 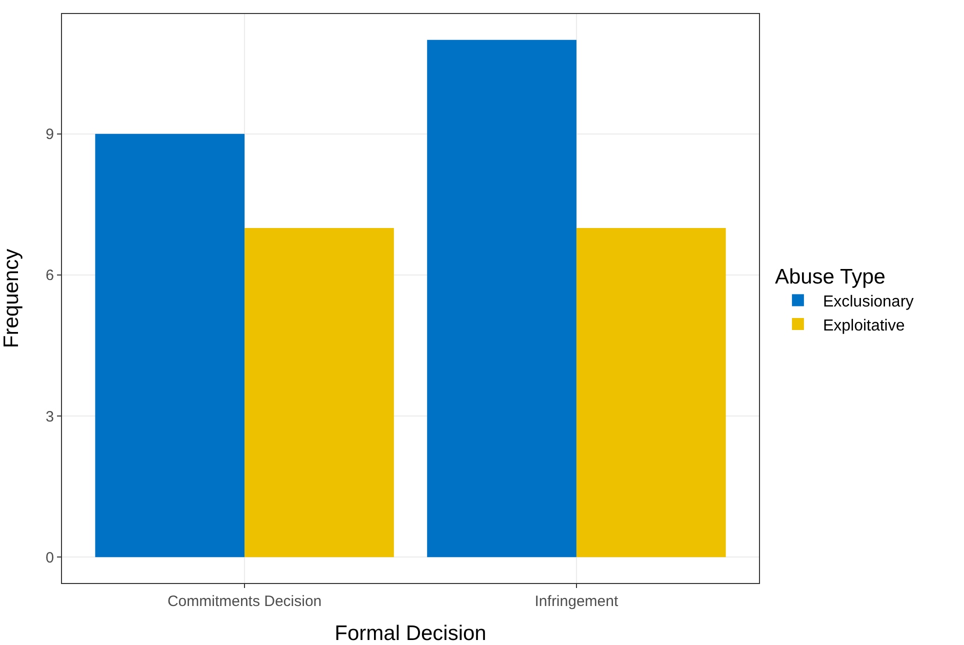 I want to click on y-tick-label: 6, so click(x=50, y=275).